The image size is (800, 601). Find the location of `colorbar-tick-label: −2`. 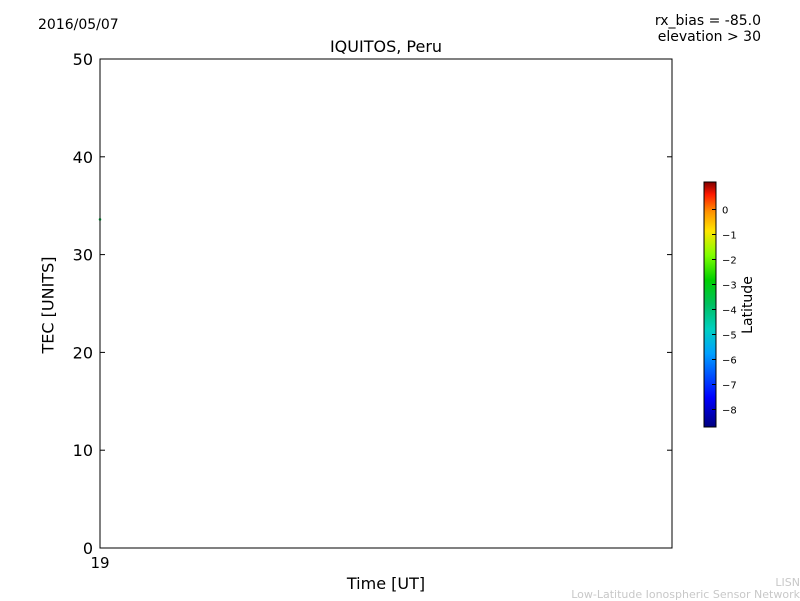

colorbar-tick-label: −2 is located at coordinates (729, 261).